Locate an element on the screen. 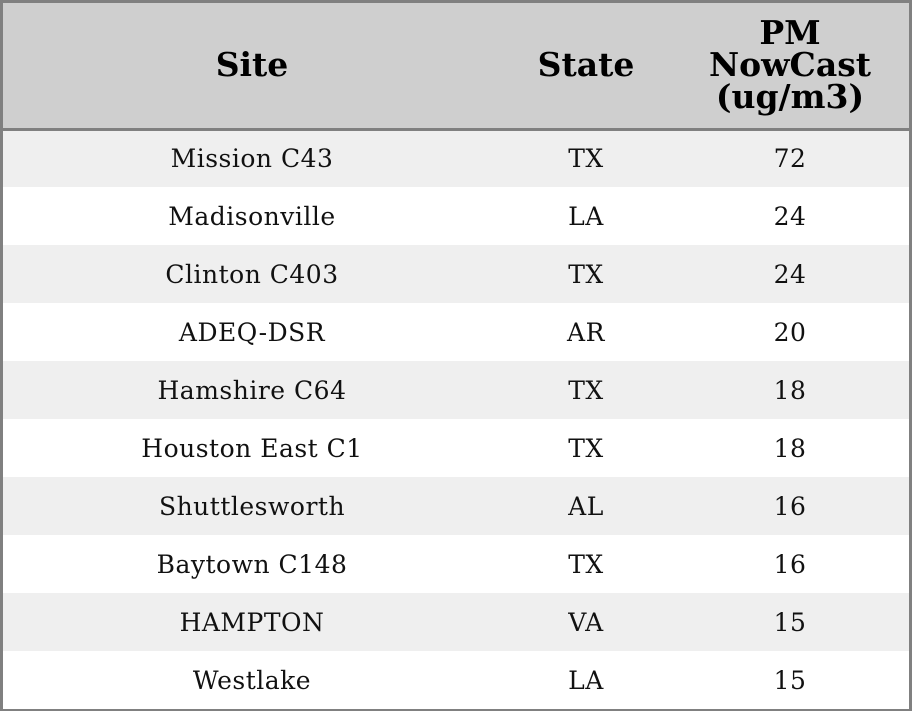 This screenshot has width=912, height=711. cell-site: HAMPTON is located at coordinates (252, 622).